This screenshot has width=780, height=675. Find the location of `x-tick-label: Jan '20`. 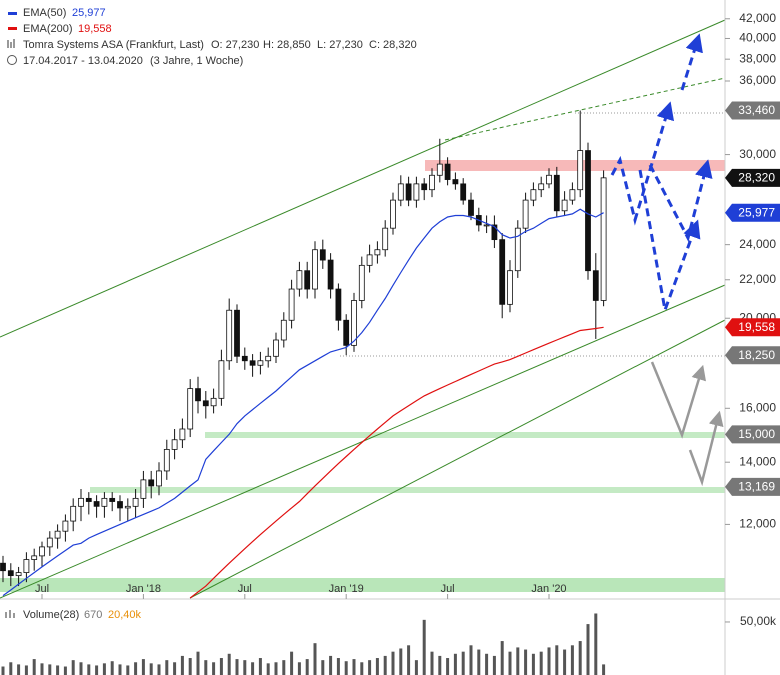

x-tick-label: Jan '20 is located at coordinates (548, 589).